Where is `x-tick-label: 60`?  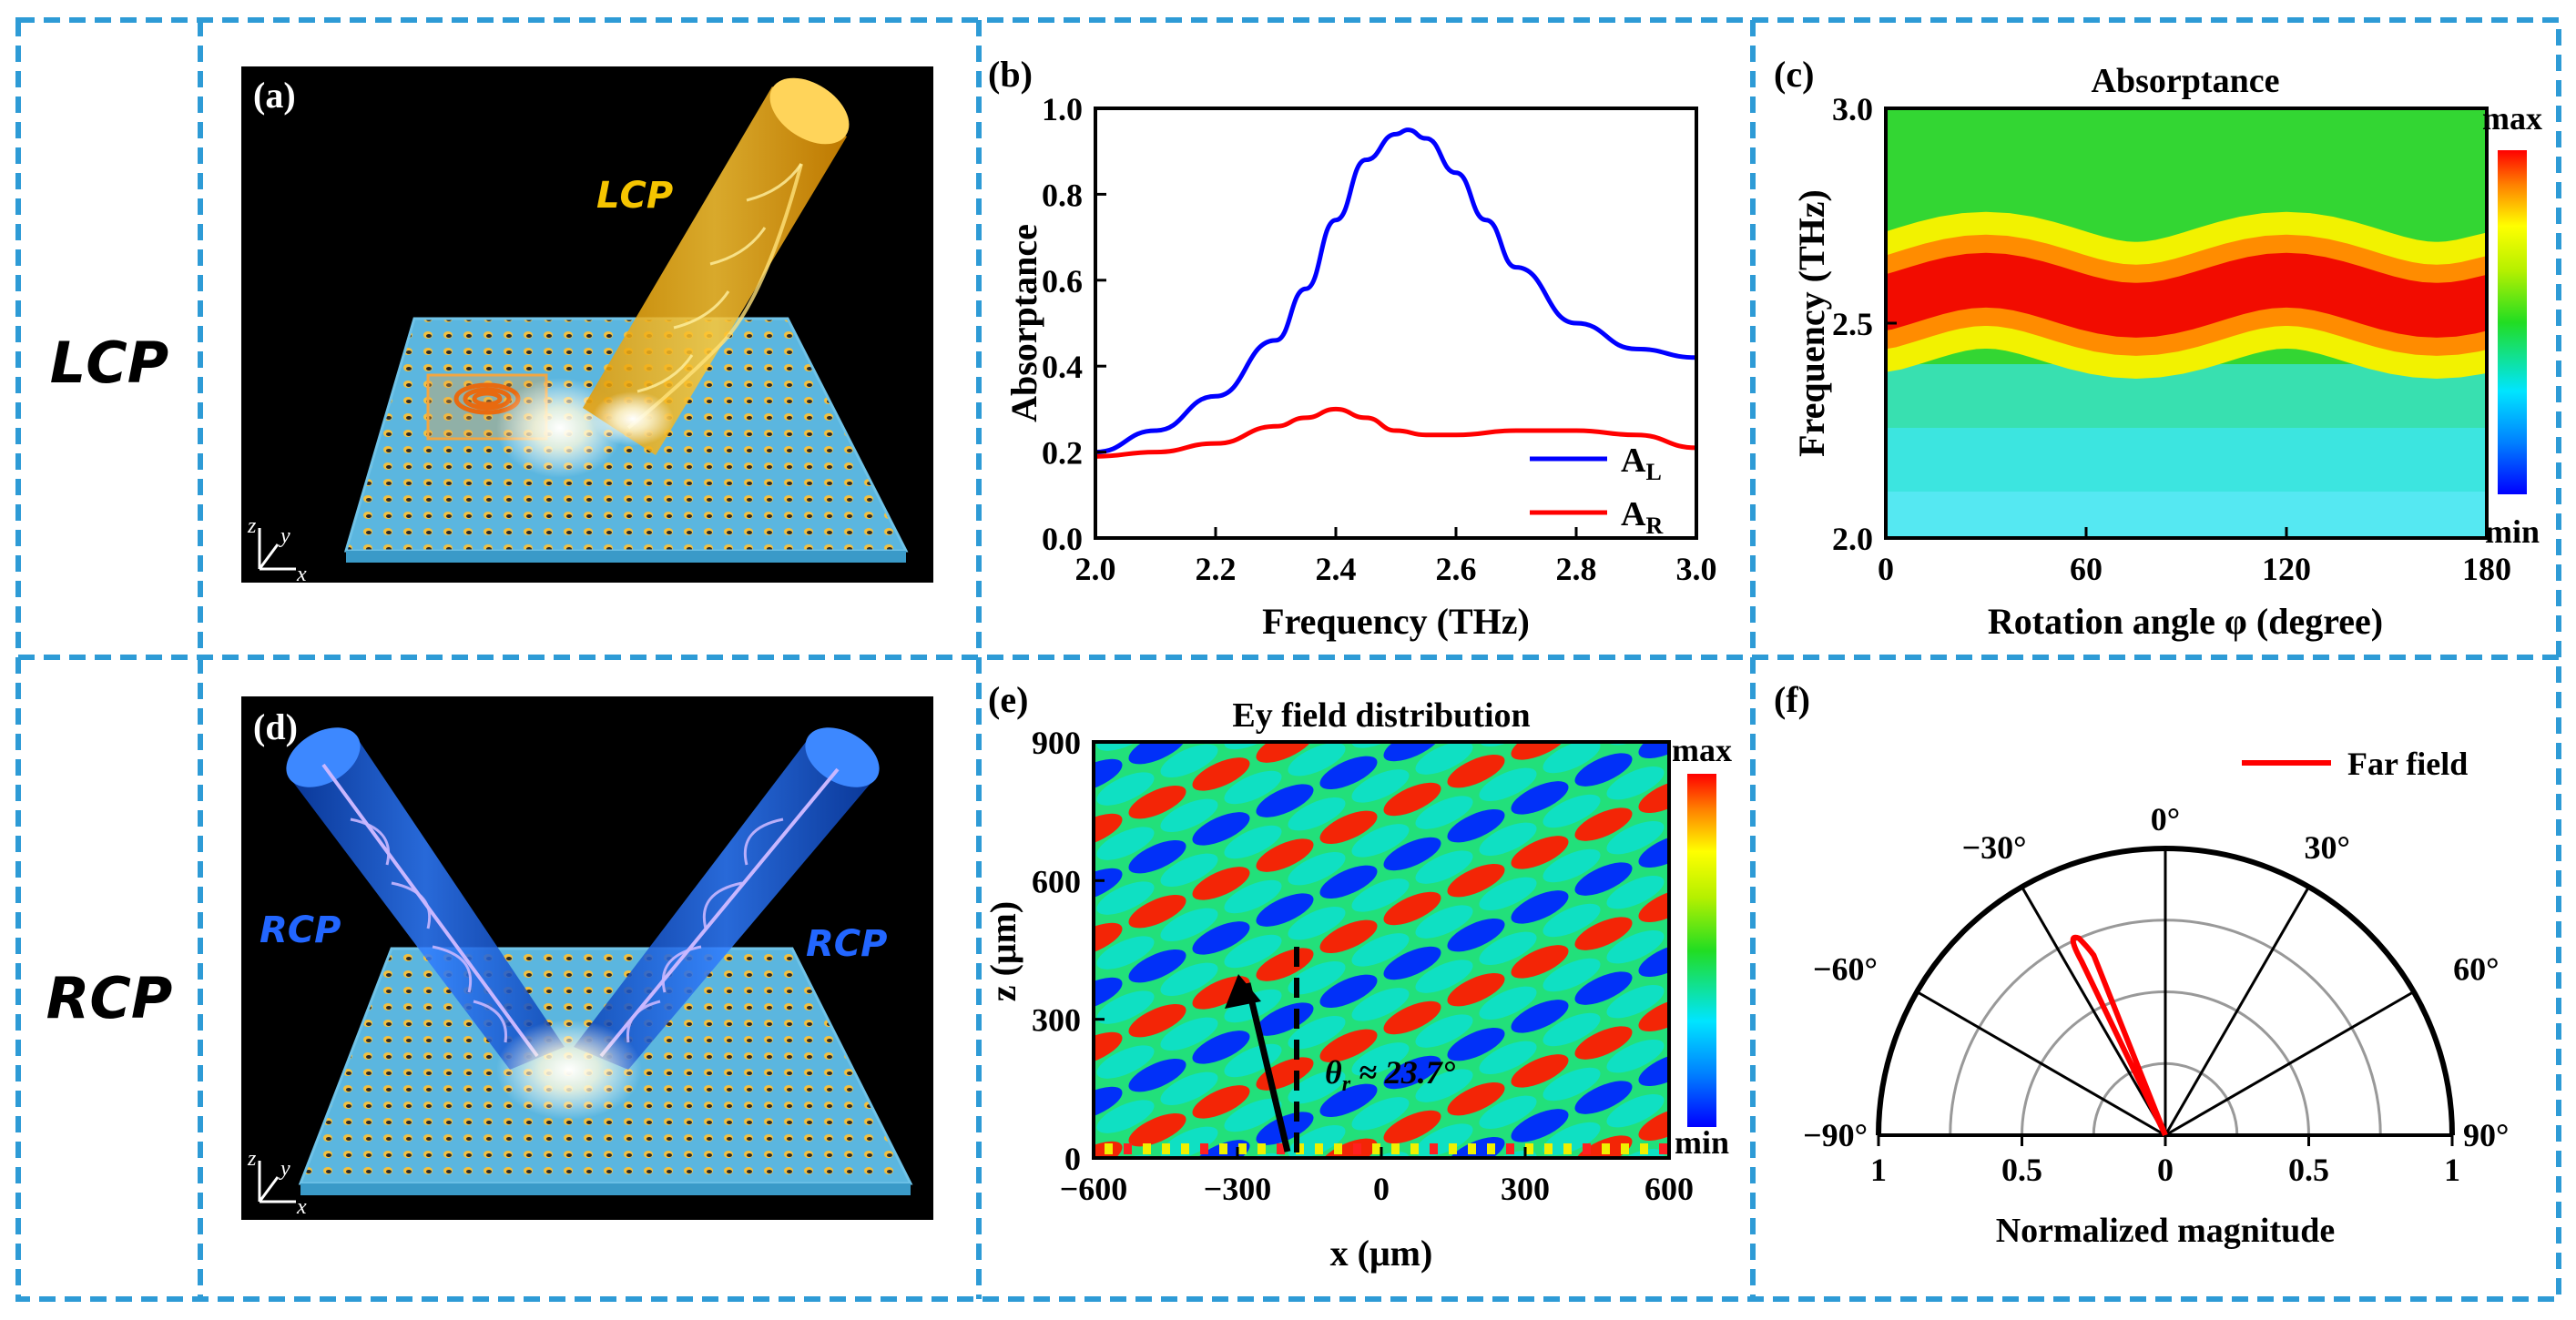 x-tick-label: 60 is located at coordinates (2086, 569).